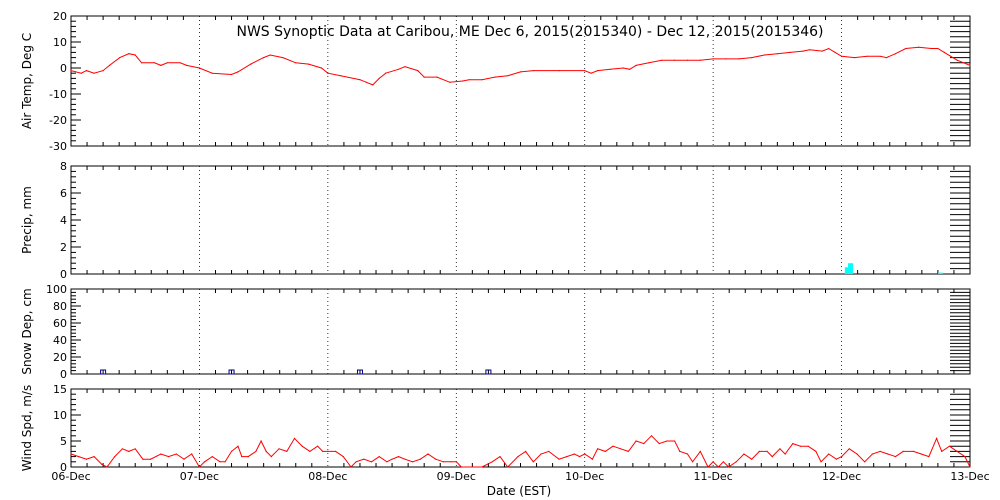 The image size is (1000, 500). What do you see at coordinates (63, 374) in the screenshot?
I see `snow-y-tick-label: 0` at bounding box center [63, 374].